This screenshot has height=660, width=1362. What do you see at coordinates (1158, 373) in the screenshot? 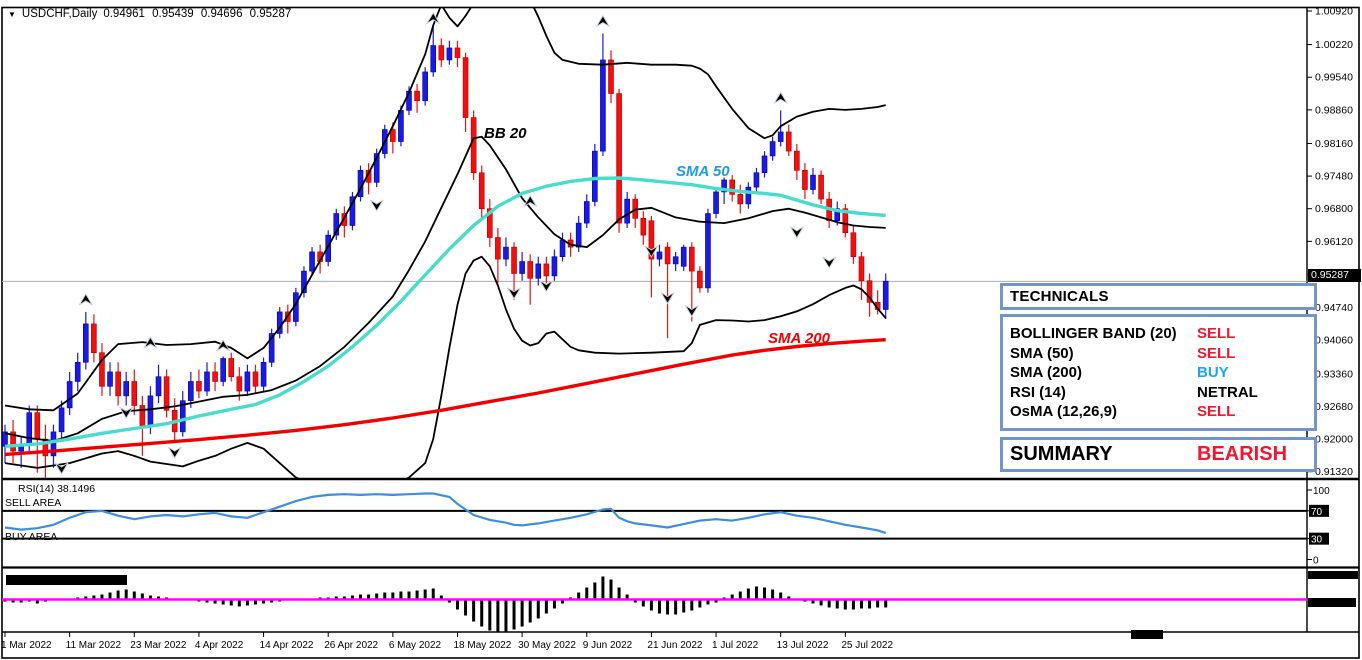
I see `technicals-row-sma200: SMA (200) BUY` at bounding box center [1158, 373].